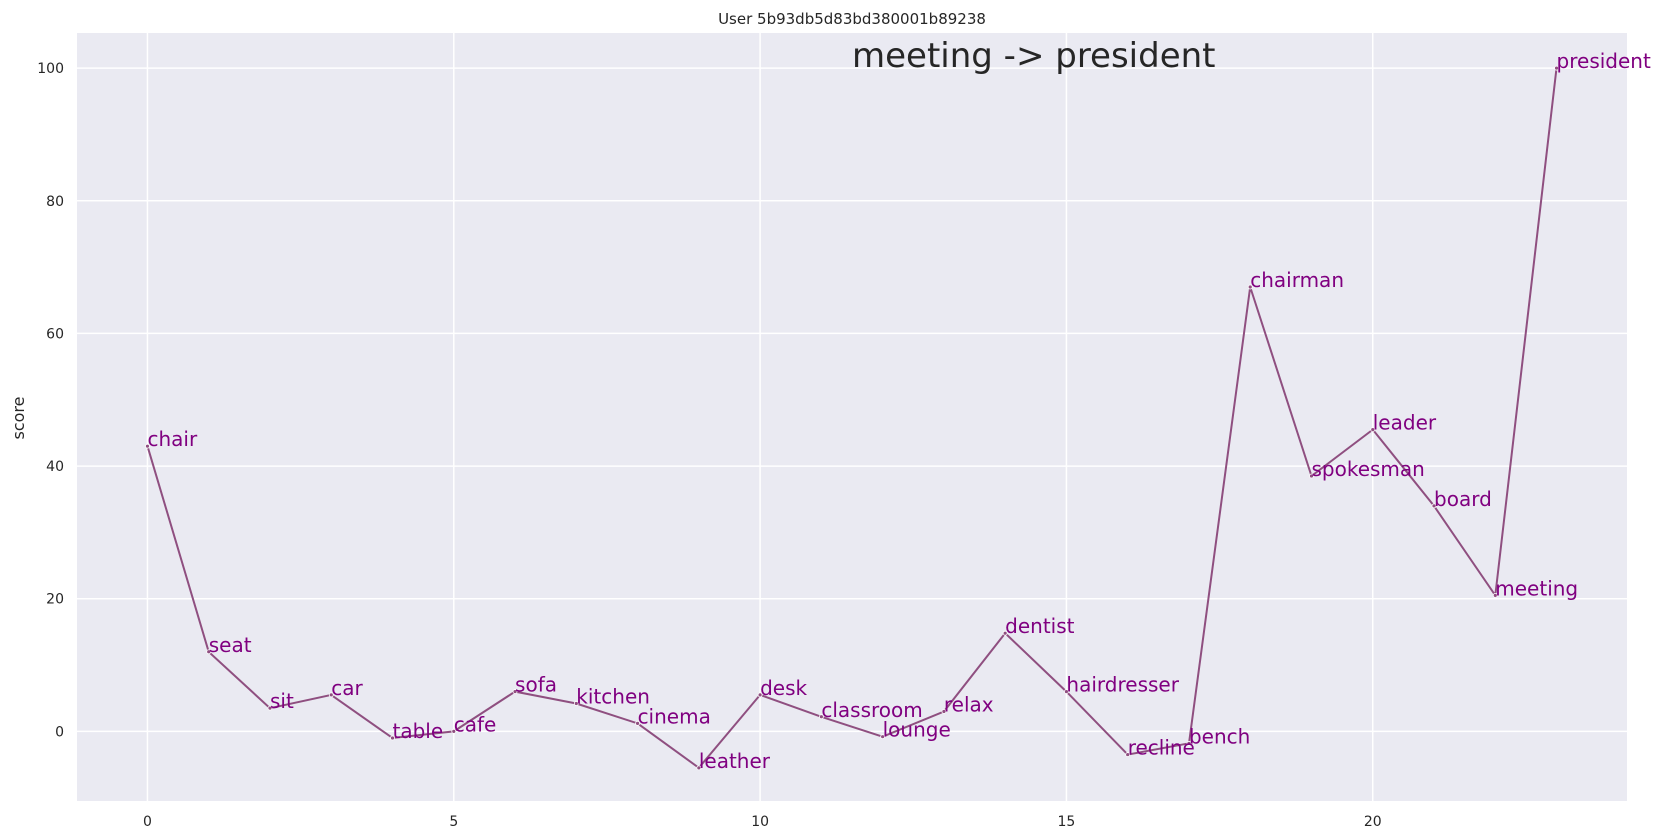 Image resolution: width=1663 pixels, height=840 pixels. Describe the element at coordinates (147, 822) in the screenshot. I see `x-tick-label: 0` at that location.